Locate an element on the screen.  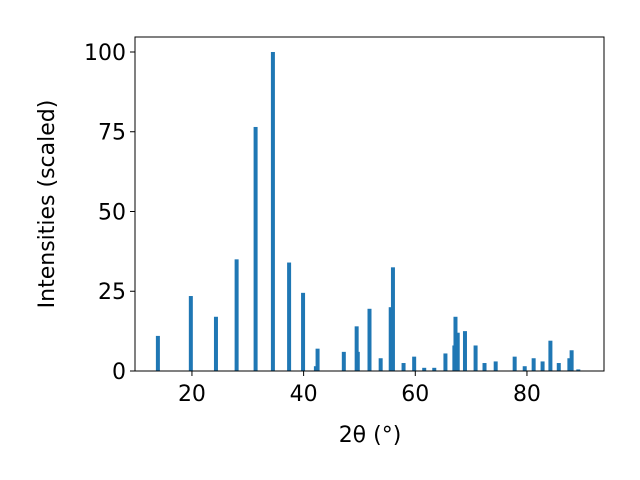
y-tick-label: 25 is located at coordinates (112, 292).